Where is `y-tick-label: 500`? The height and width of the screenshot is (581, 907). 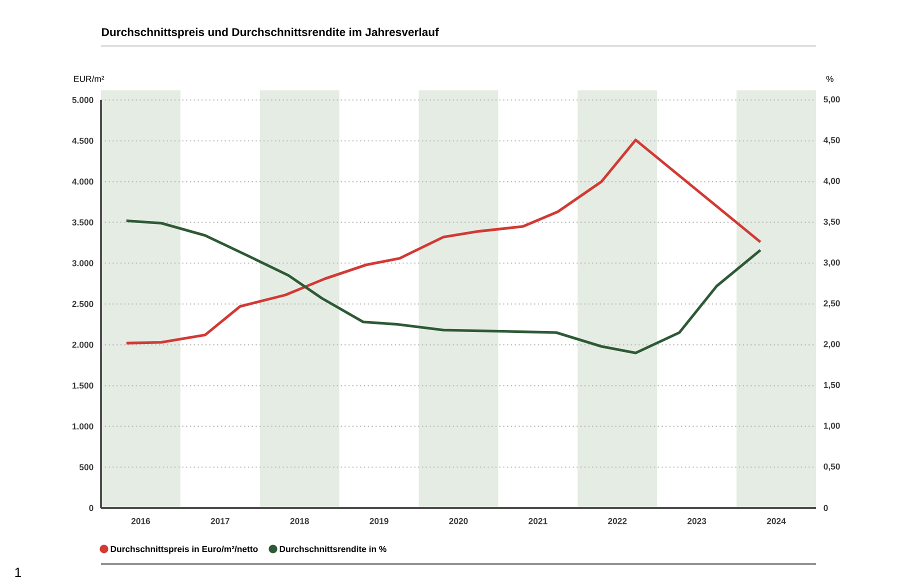
y-tick-label: 500 is located at coordinates (86, 467).